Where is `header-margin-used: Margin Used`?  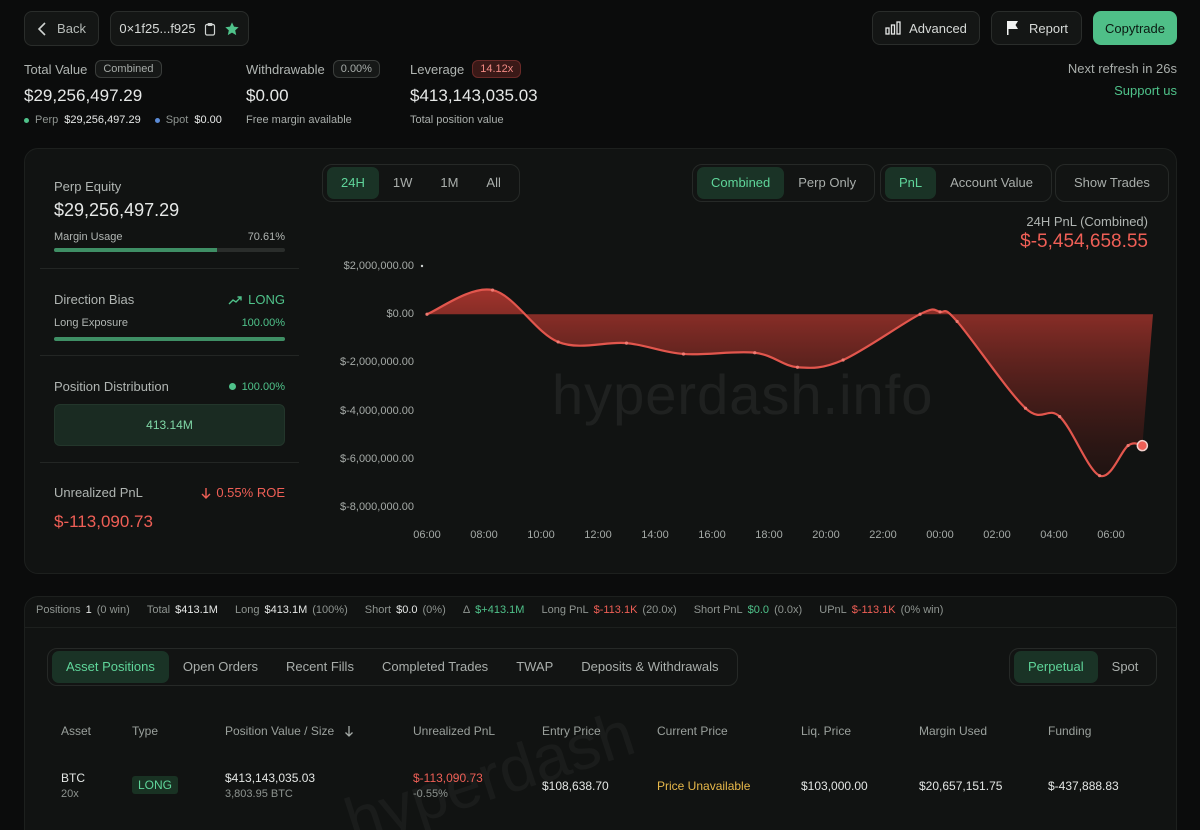
header-margin-used: Margin Used is located at coordinates (953, 731).